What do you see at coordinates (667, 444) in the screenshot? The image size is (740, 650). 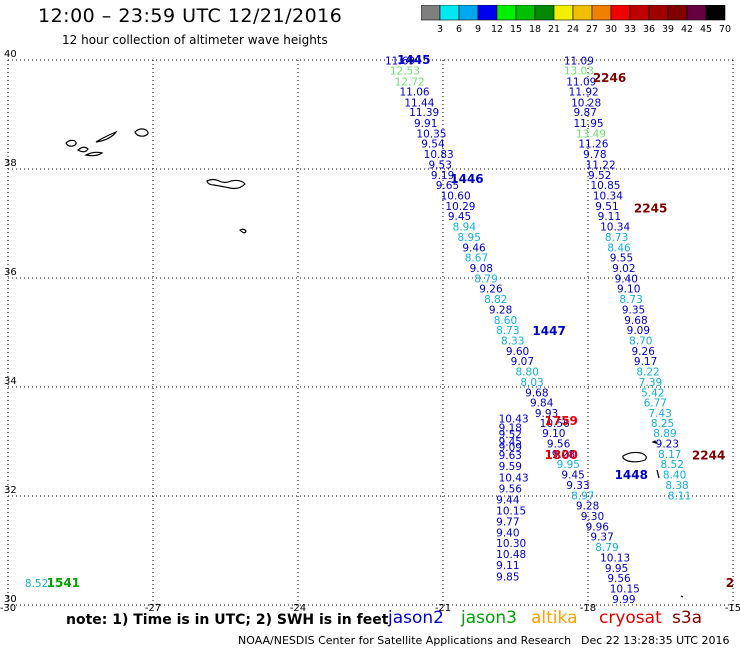 I see `wave-height-point: 9.23` at bounding box center [667, 444].